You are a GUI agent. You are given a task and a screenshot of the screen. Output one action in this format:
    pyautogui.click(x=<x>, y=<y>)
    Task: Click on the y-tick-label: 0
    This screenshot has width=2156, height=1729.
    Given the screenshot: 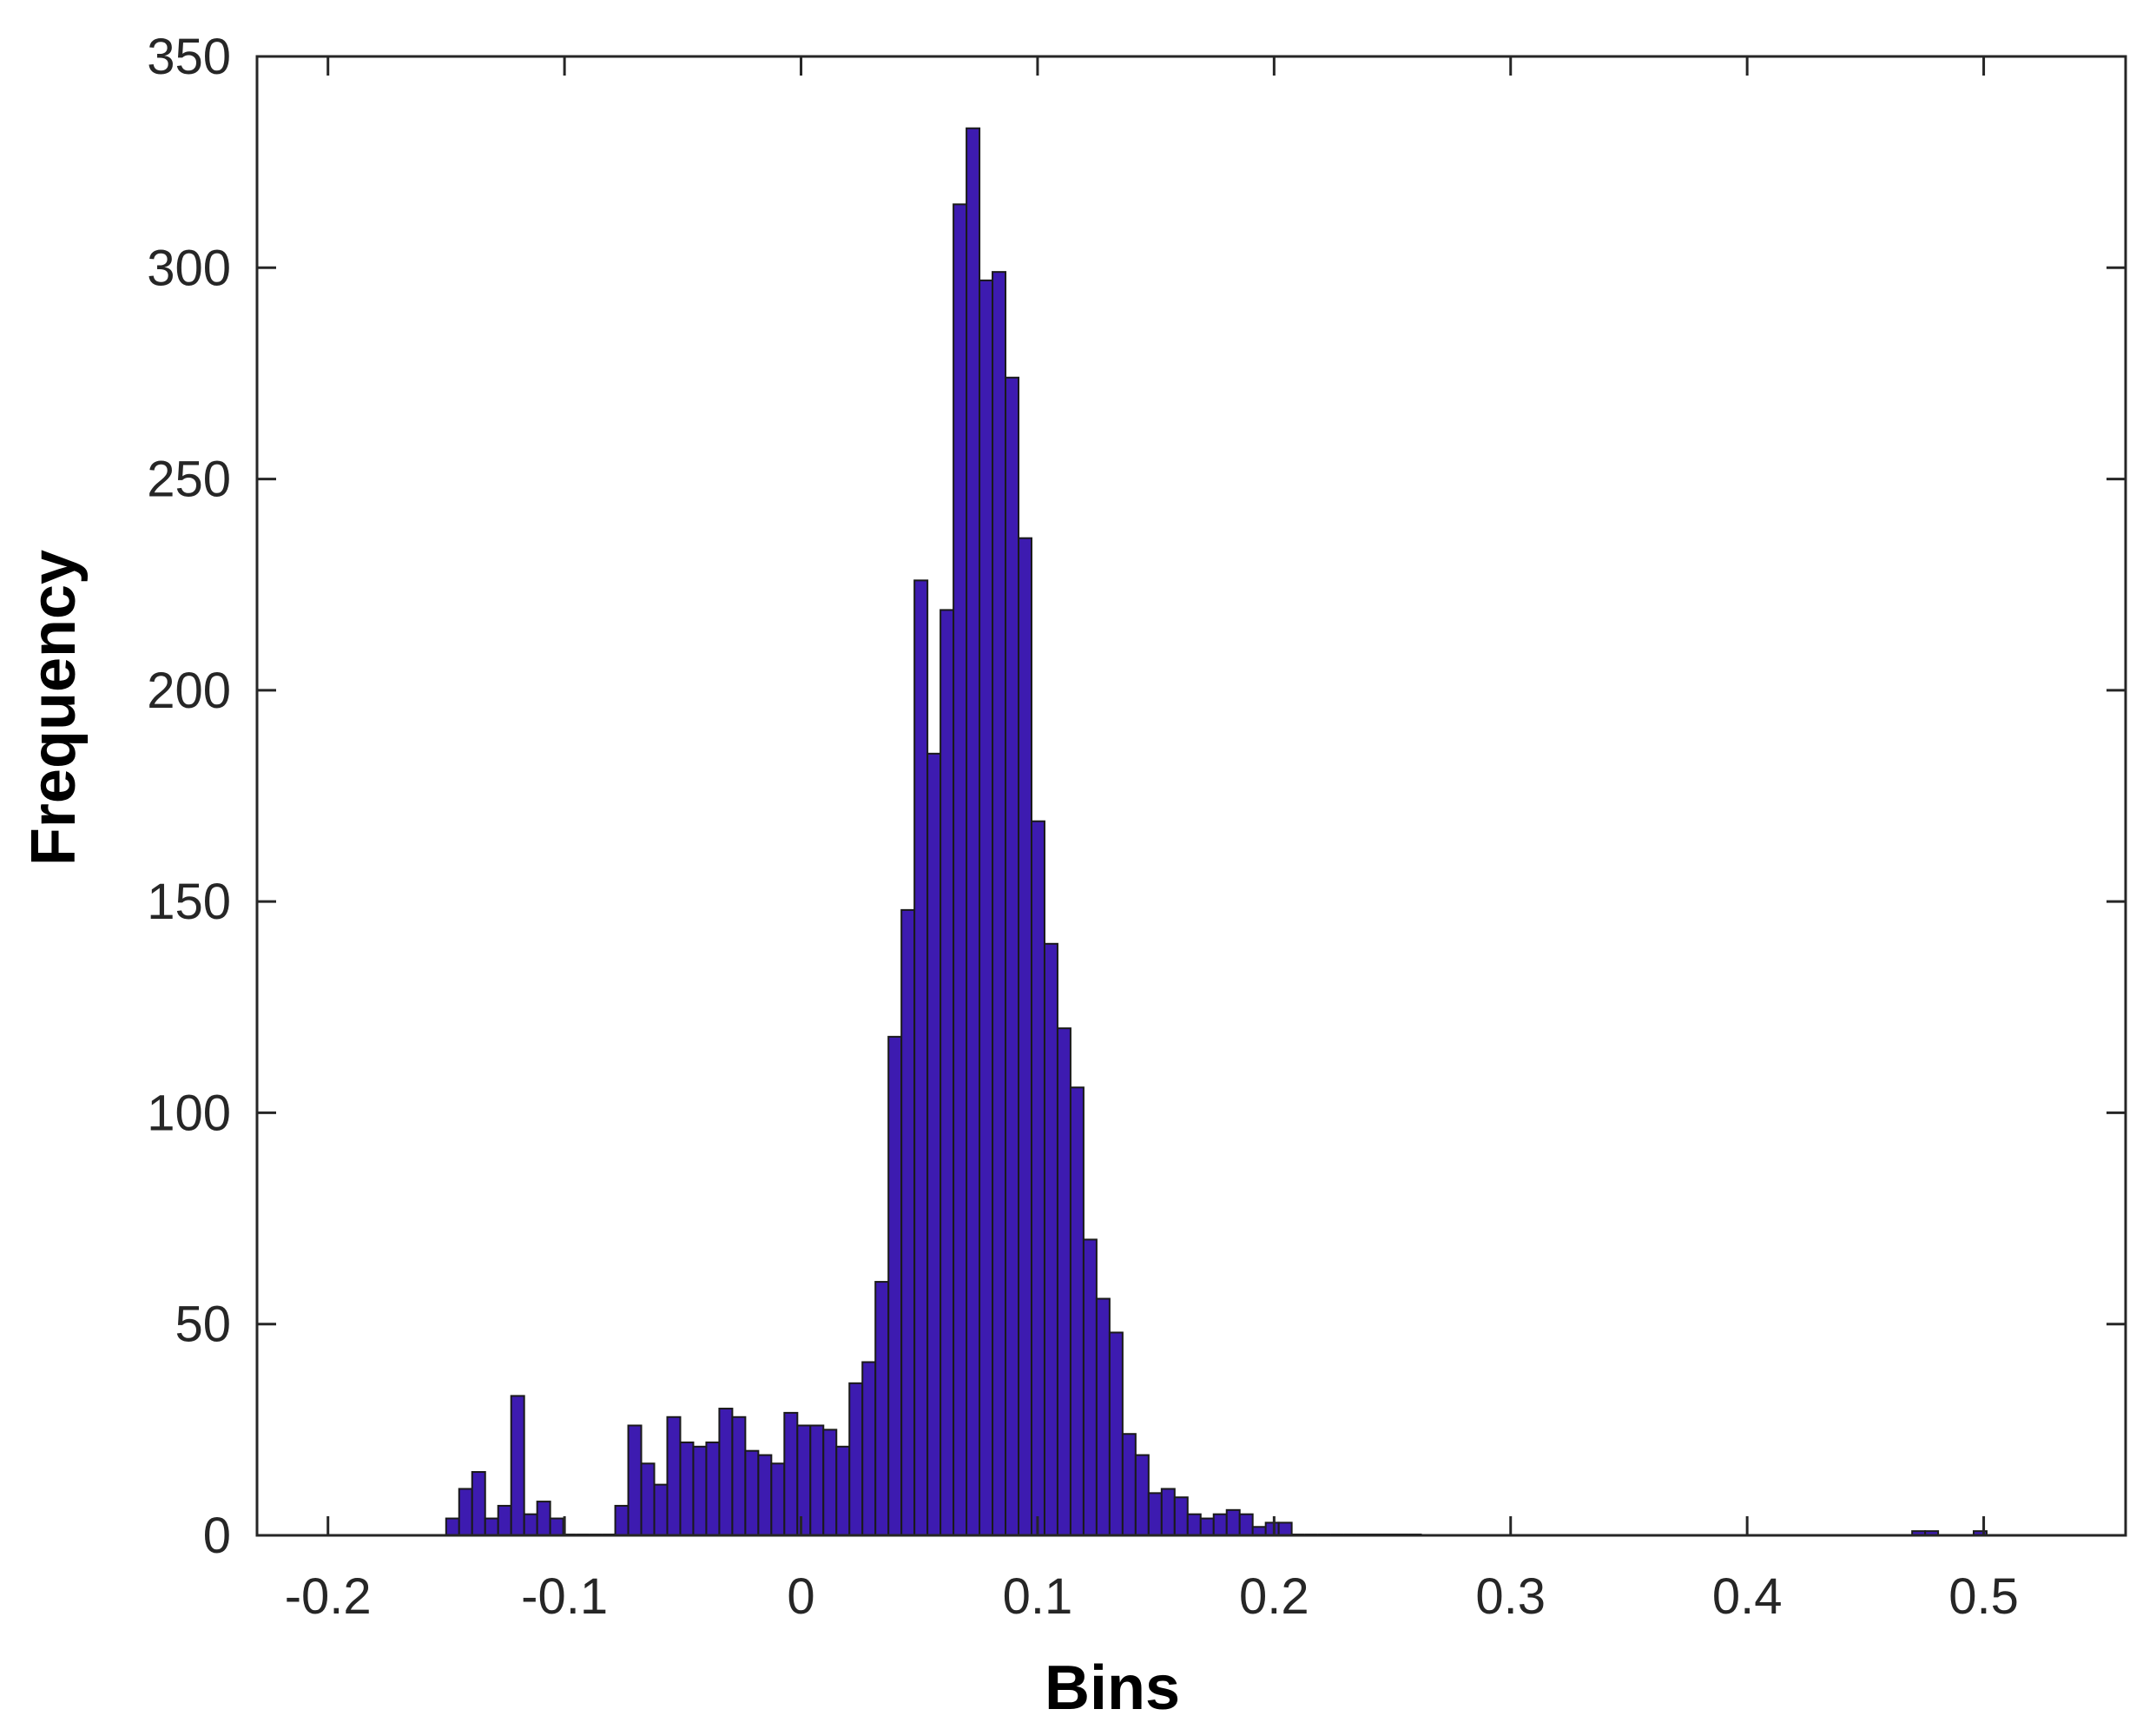 What is the action you would take?
    pyautogui.click(x=217, y=1536)
    